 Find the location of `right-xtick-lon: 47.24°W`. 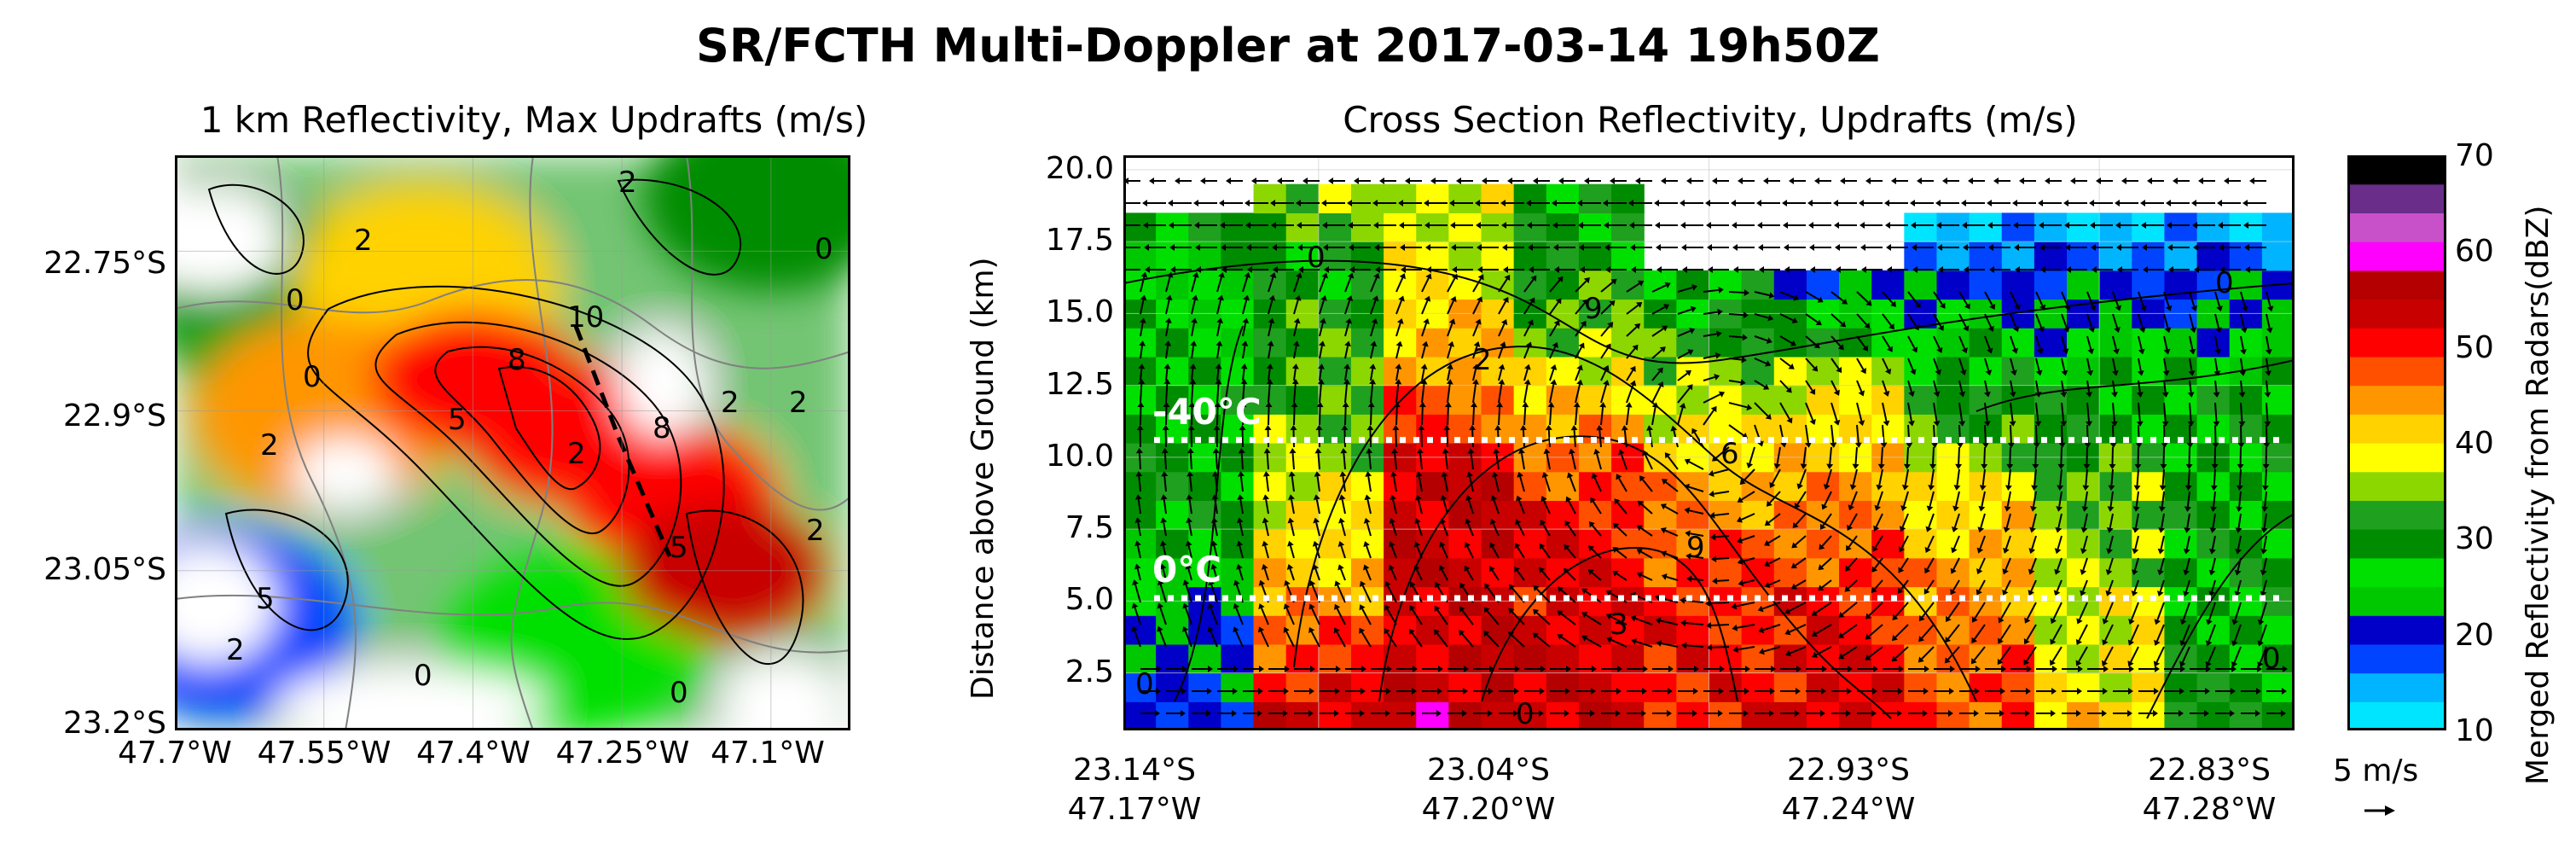

right-xtick-lon: 47.24°W is located at coordinates (1848, 809).